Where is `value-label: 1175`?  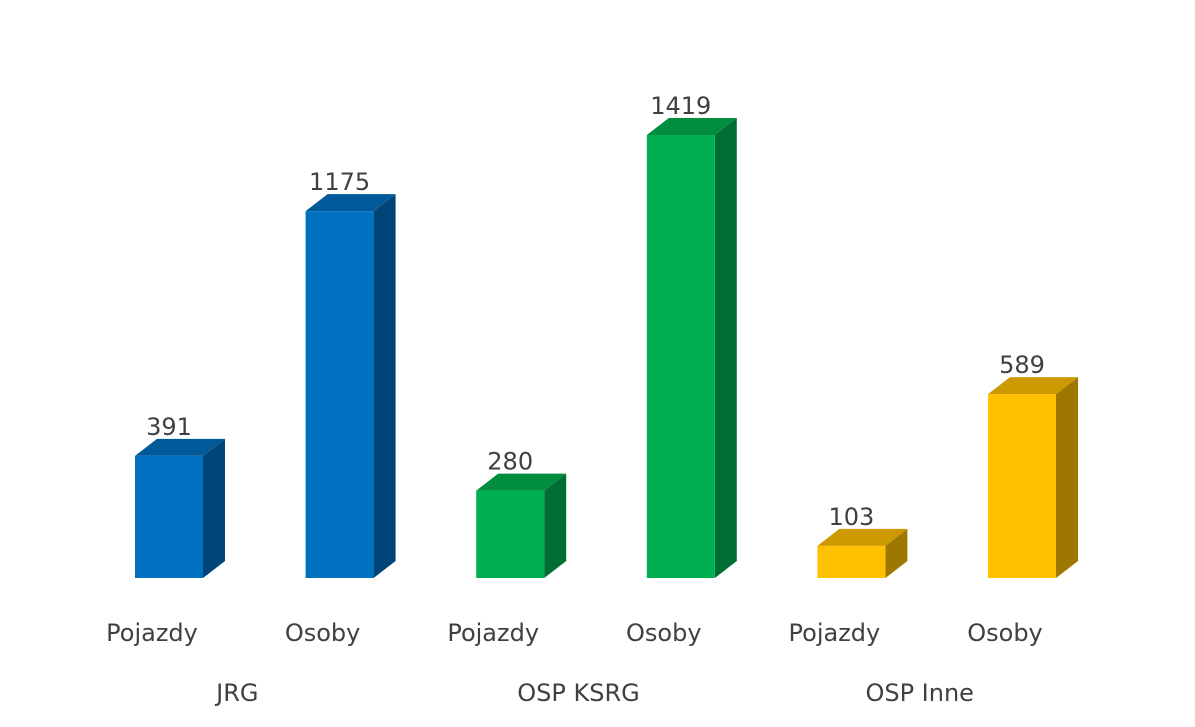
value-label: 1175 is located at coordinates (339, 182).